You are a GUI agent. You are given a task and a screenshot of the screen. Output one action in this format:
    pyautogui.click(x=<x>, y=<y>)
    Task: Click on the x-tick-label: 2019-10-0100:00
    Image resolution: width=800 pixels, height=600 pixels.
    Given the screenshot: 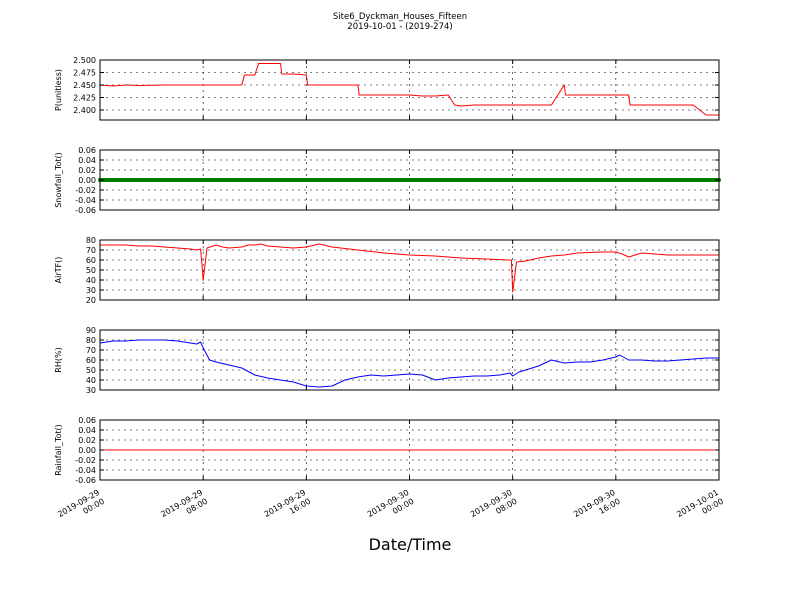 What is the action you would take?
    pyautogui.click(x=700, y=508)
    